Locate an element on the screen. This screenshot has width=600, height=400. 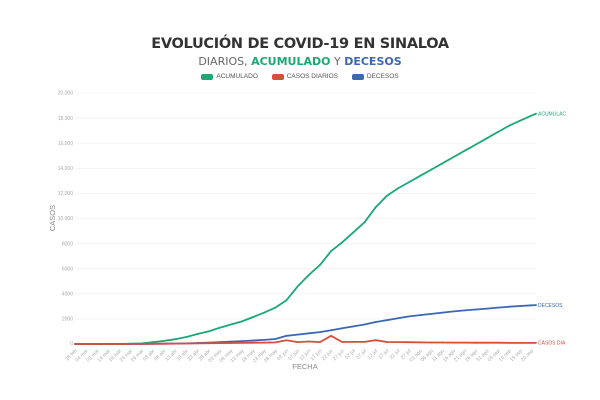
x-tick-label: 17 jul is located at coordinates (384, 354).